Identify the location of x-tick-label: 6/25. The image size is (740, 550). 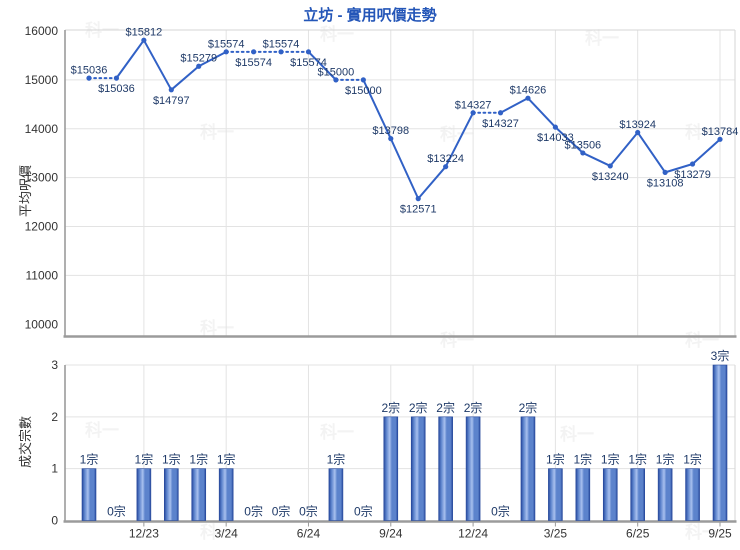
(638, 534).